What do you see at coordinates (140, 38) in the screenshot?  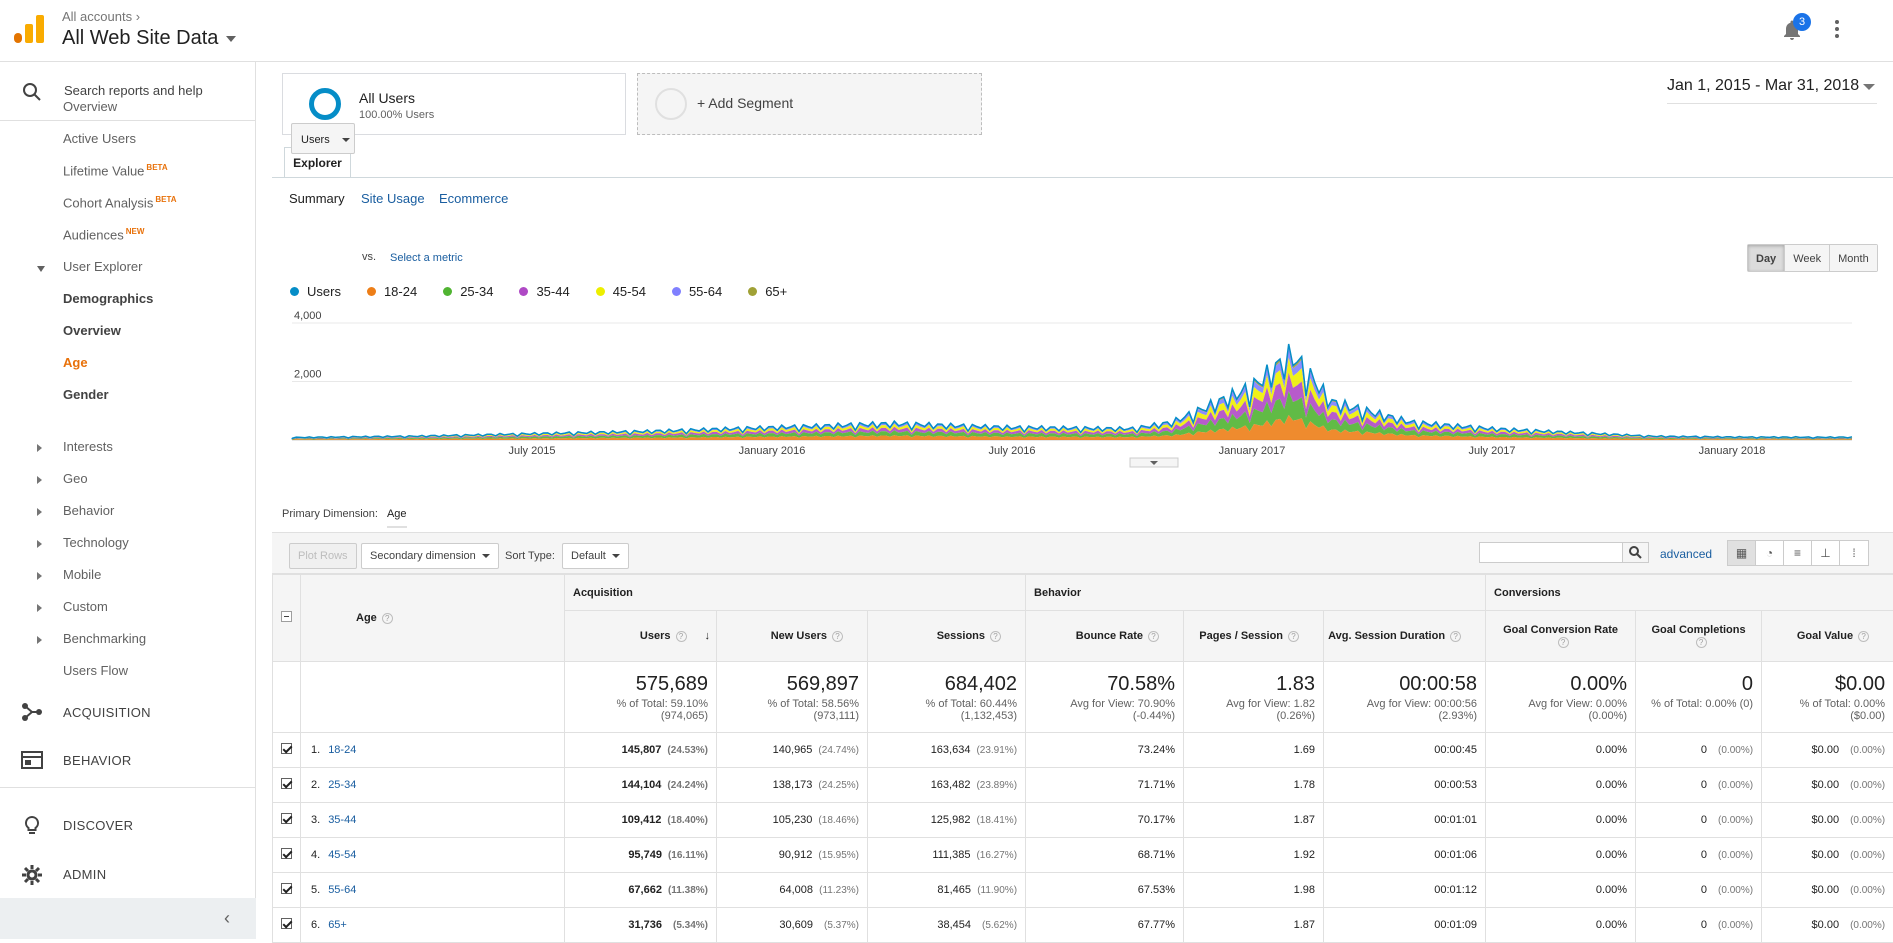 I see `view-title: All Web Site Data` at bounding box center [140, 38].